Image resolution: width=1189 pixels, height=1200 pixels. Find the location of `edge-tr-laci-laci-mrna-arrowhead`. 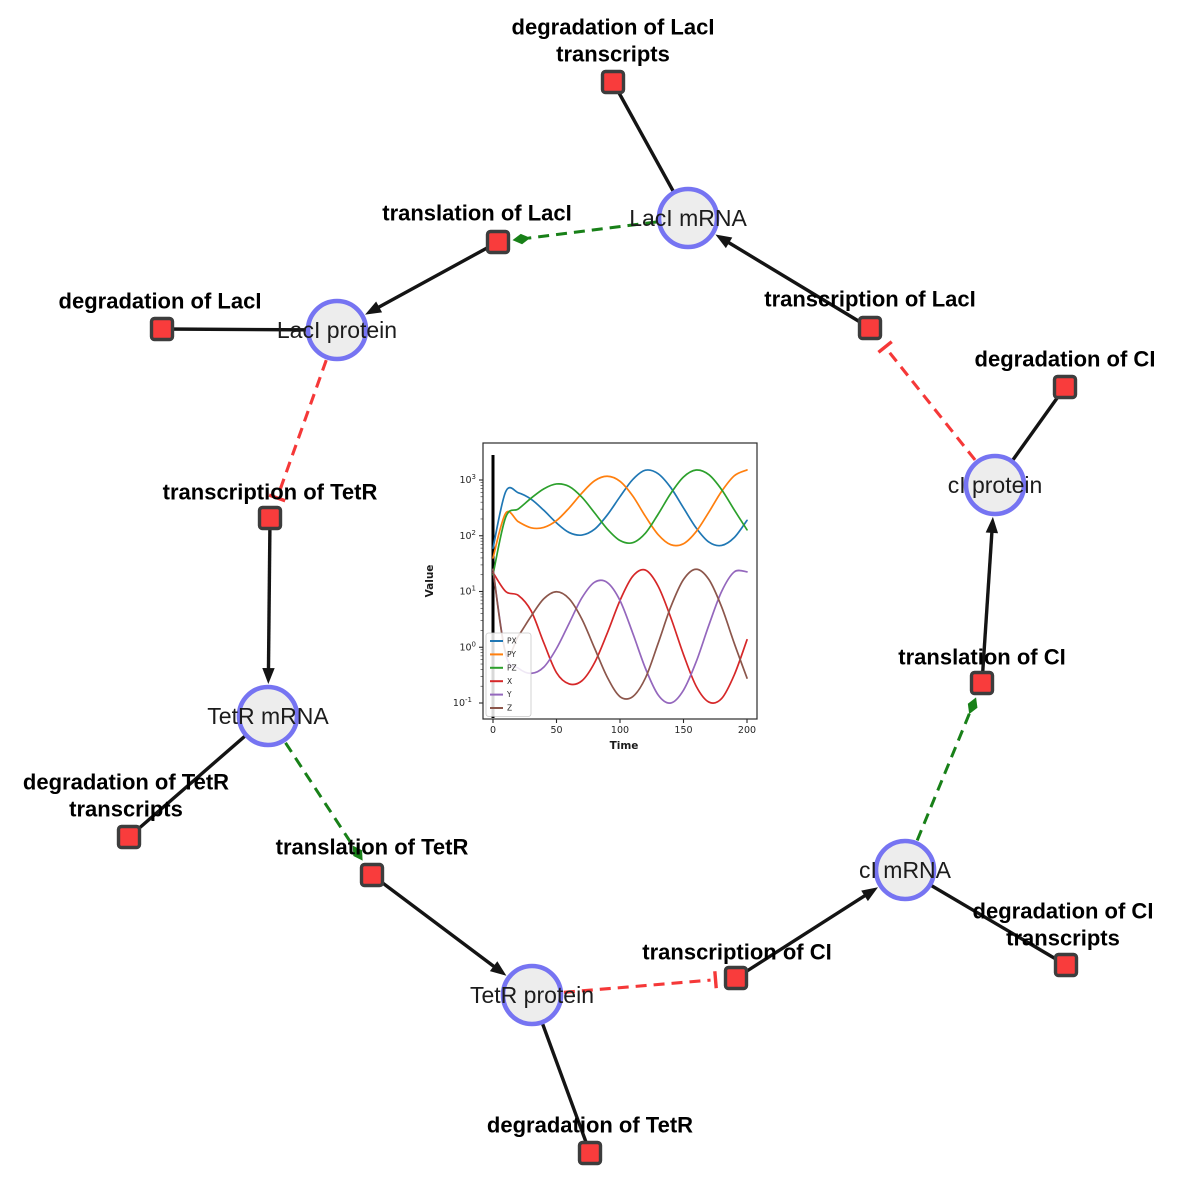

edge-tr-laci-laci-mrna-arrowhead is located at coordinates (724, 241).